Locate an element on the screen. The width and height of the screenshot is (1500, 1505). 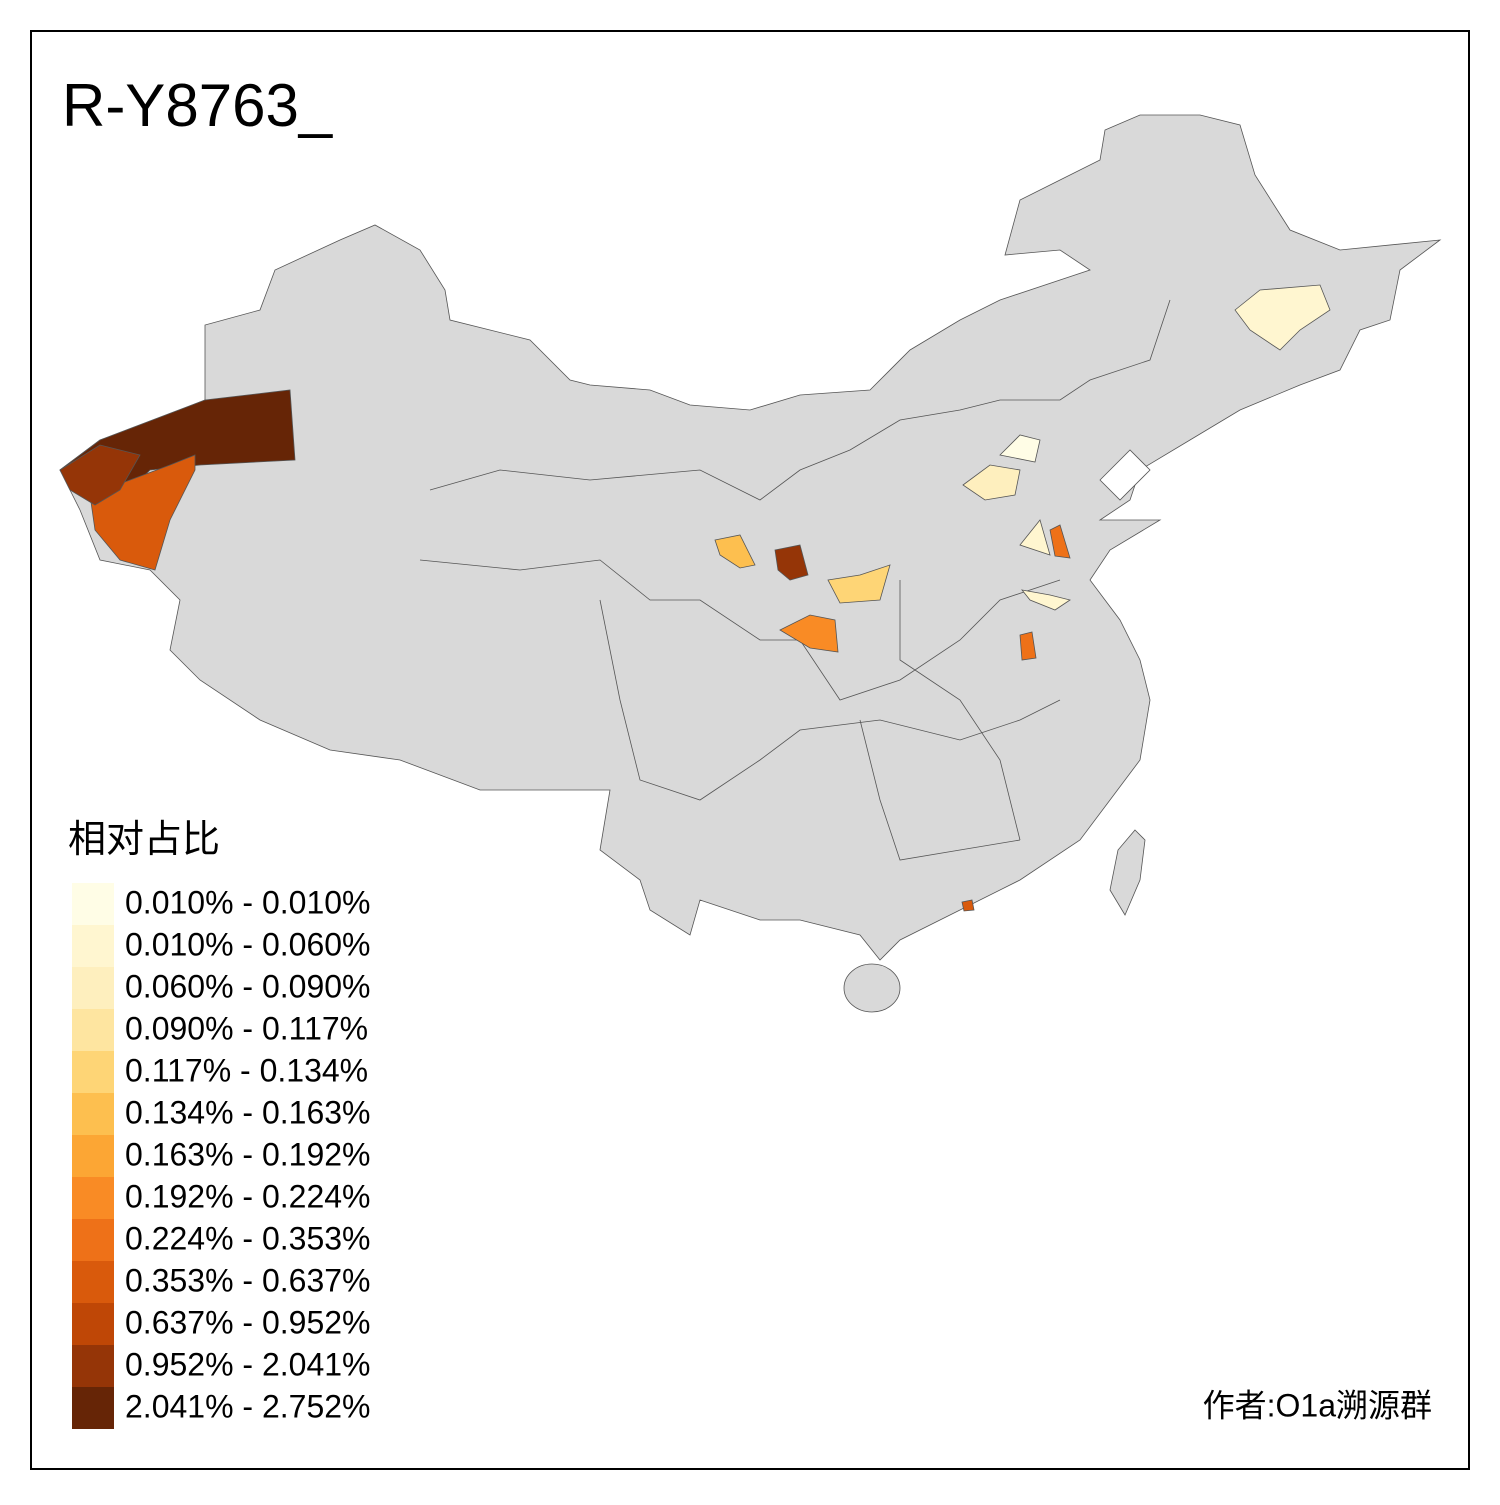
legend-label: 0.117% - 0.134% is located at coordinates (246, 1070).